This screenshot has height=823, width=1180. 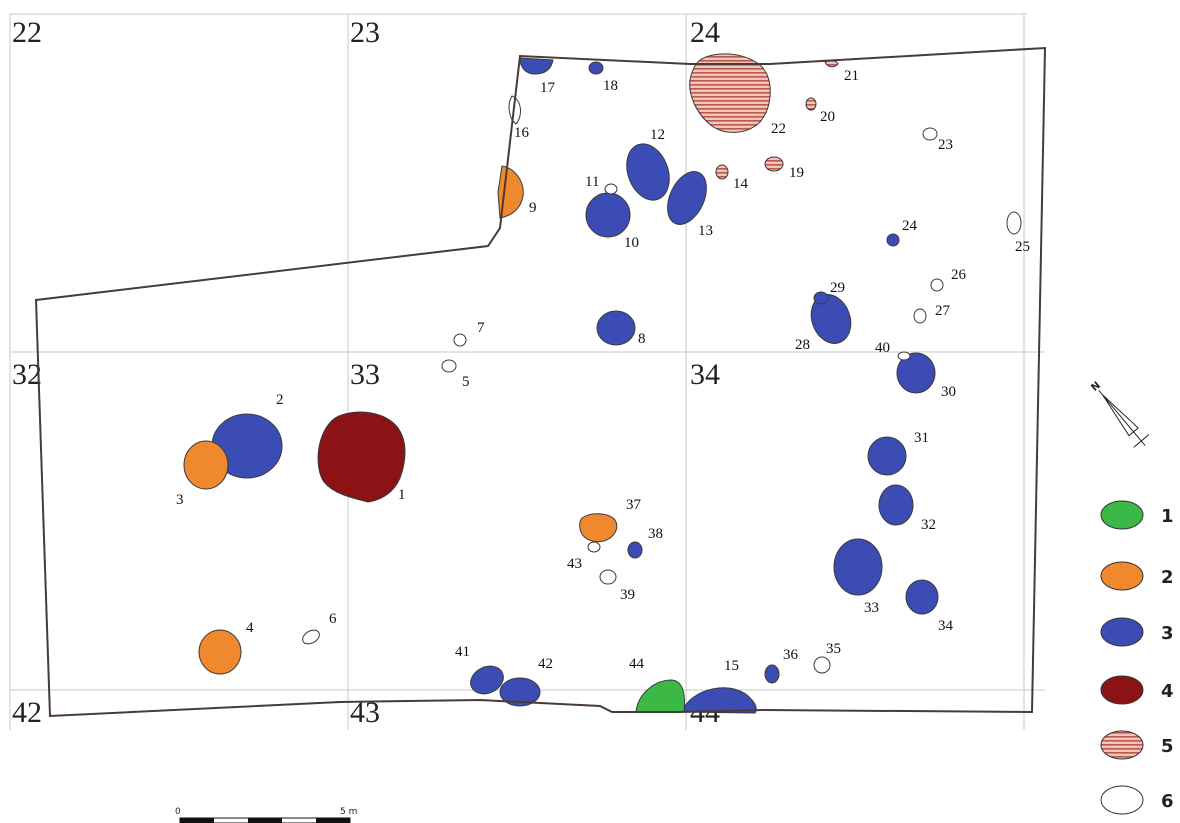 I want to click on feature-label-41: 41, so click(x=462, y=652).